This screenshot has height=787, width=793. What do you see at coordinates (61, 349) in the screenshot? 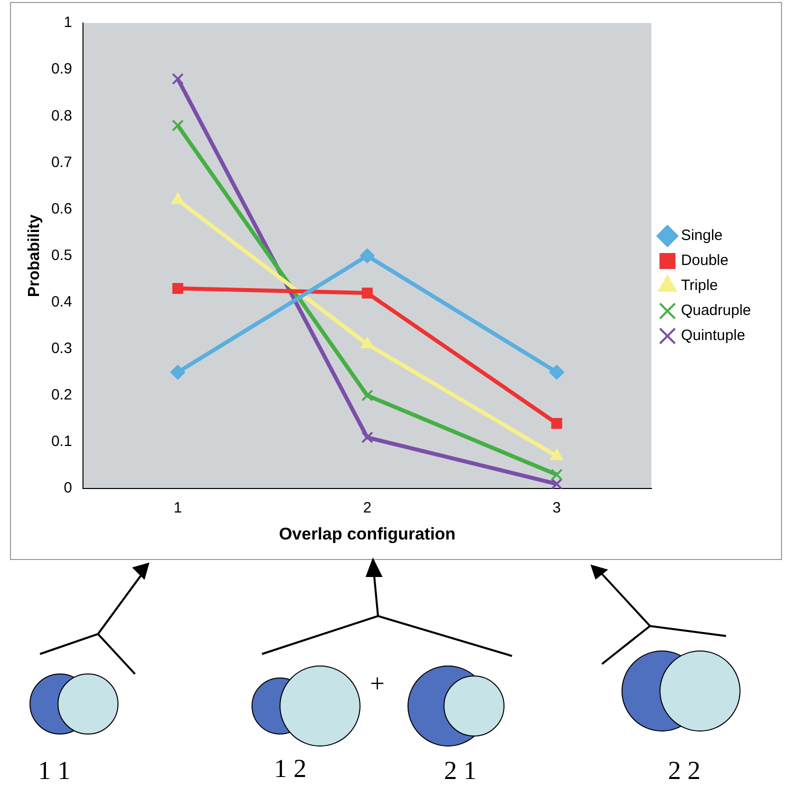
I see `y-tick-label: 0.3` at bounding box center [61, 349].